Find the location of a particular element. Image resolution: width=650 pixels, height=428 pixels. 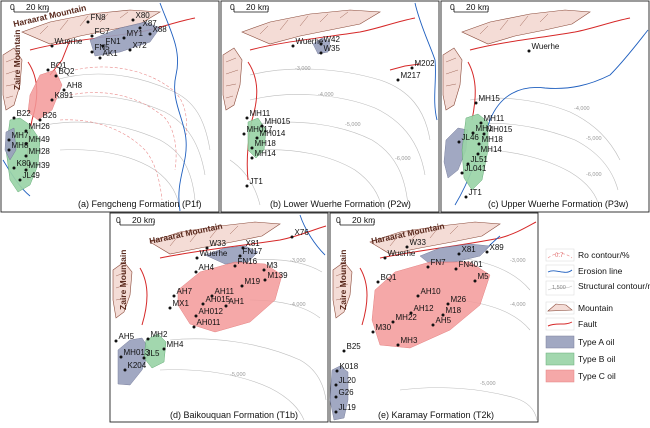

well-label: AH12 is located at coordinates (424, 308).